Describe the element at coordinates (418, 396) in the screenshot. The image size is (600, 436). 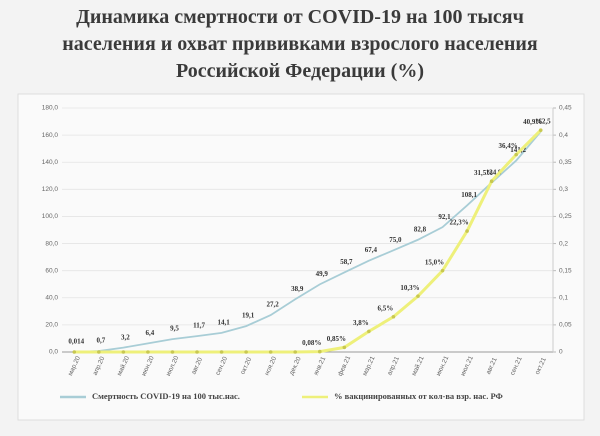
I see `legend-label: % вакцинированных от кол-ва взр. нас. РФ` at that location.